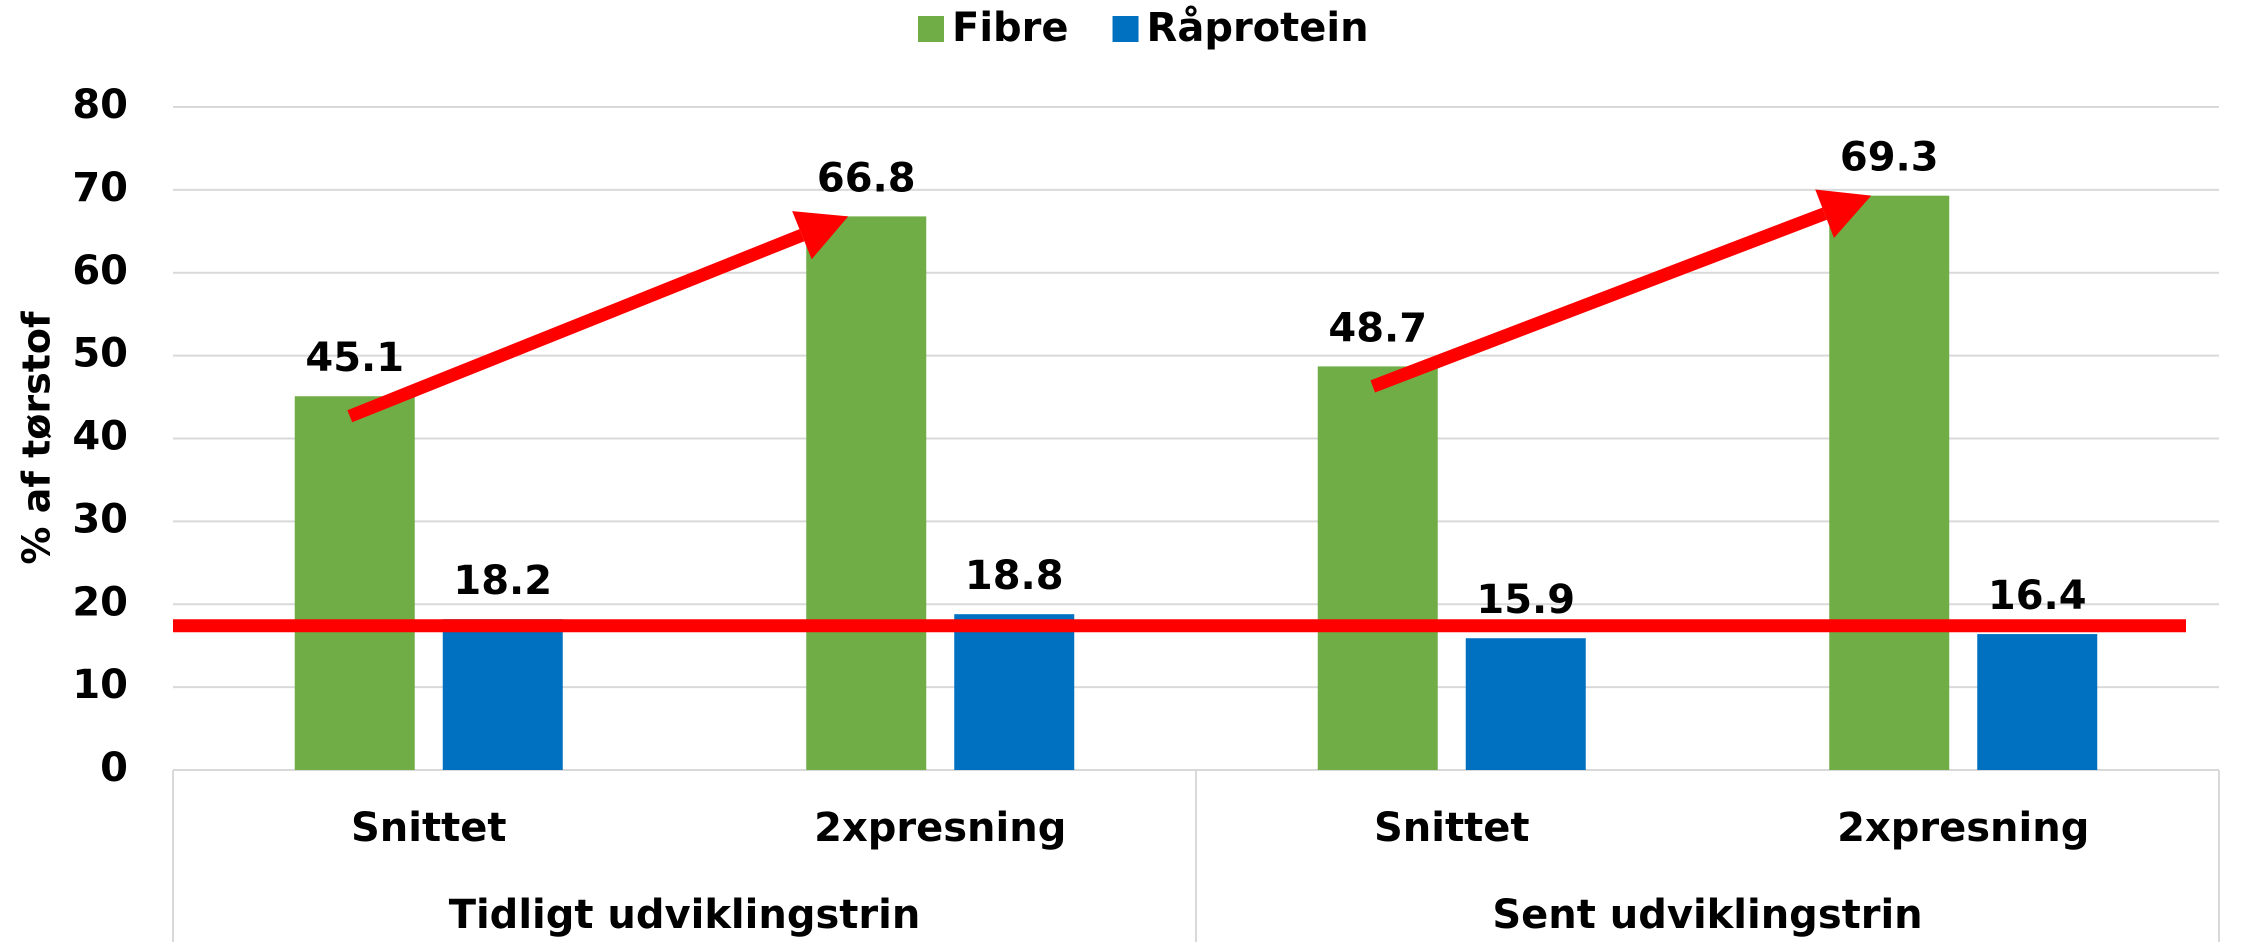  Describe the element at coordinates (114, 768) in the screenshot. I see `y-tick-label: 0` at that location.